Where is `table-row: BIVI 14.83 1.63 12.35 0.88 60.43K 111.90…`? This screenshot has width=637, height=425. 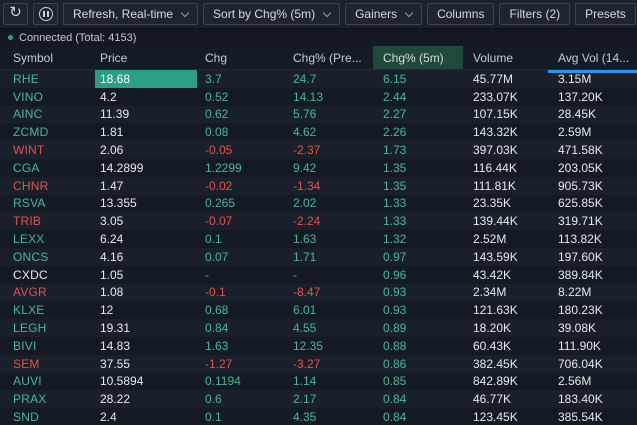
table-row: BIVI 14.83 1.63 12.35 0.88 60.43K 111.90… is located at coordinates (318, 345).